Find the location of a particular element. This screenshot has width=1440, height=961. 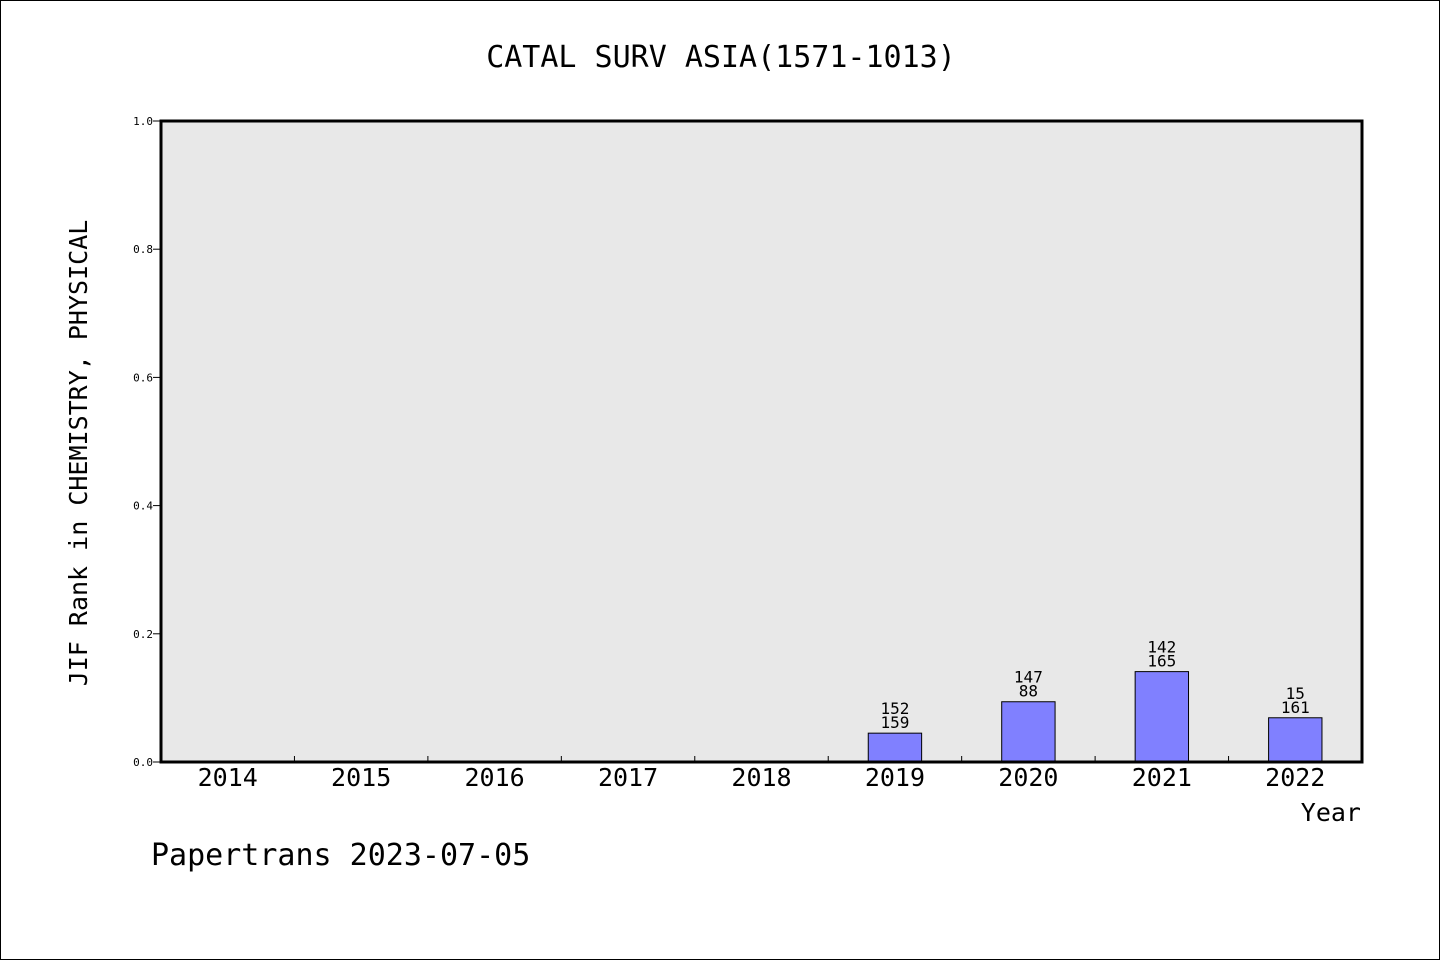

bar-rank-label: 147 is located at coordinates (1028, 677).